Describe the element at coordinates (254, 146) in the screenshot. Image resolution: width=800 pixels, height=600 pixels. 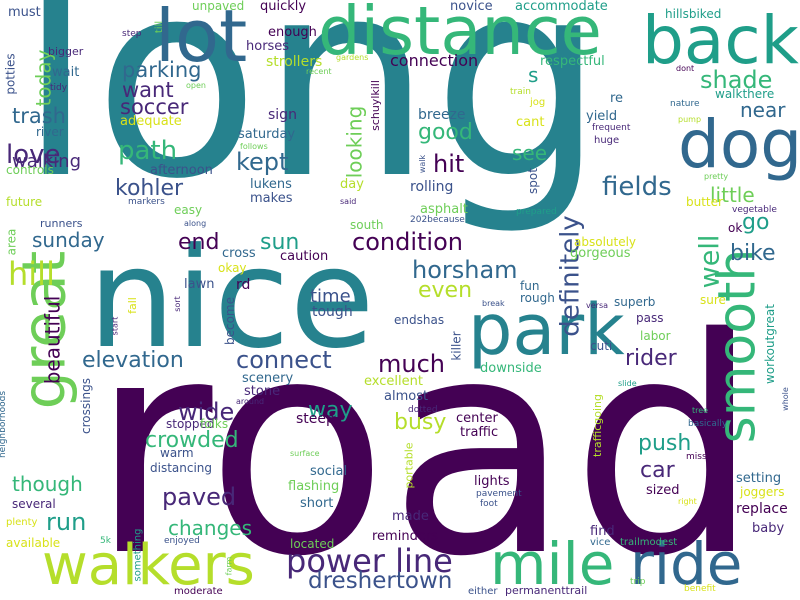
I see `word-follows: follows` at that location.